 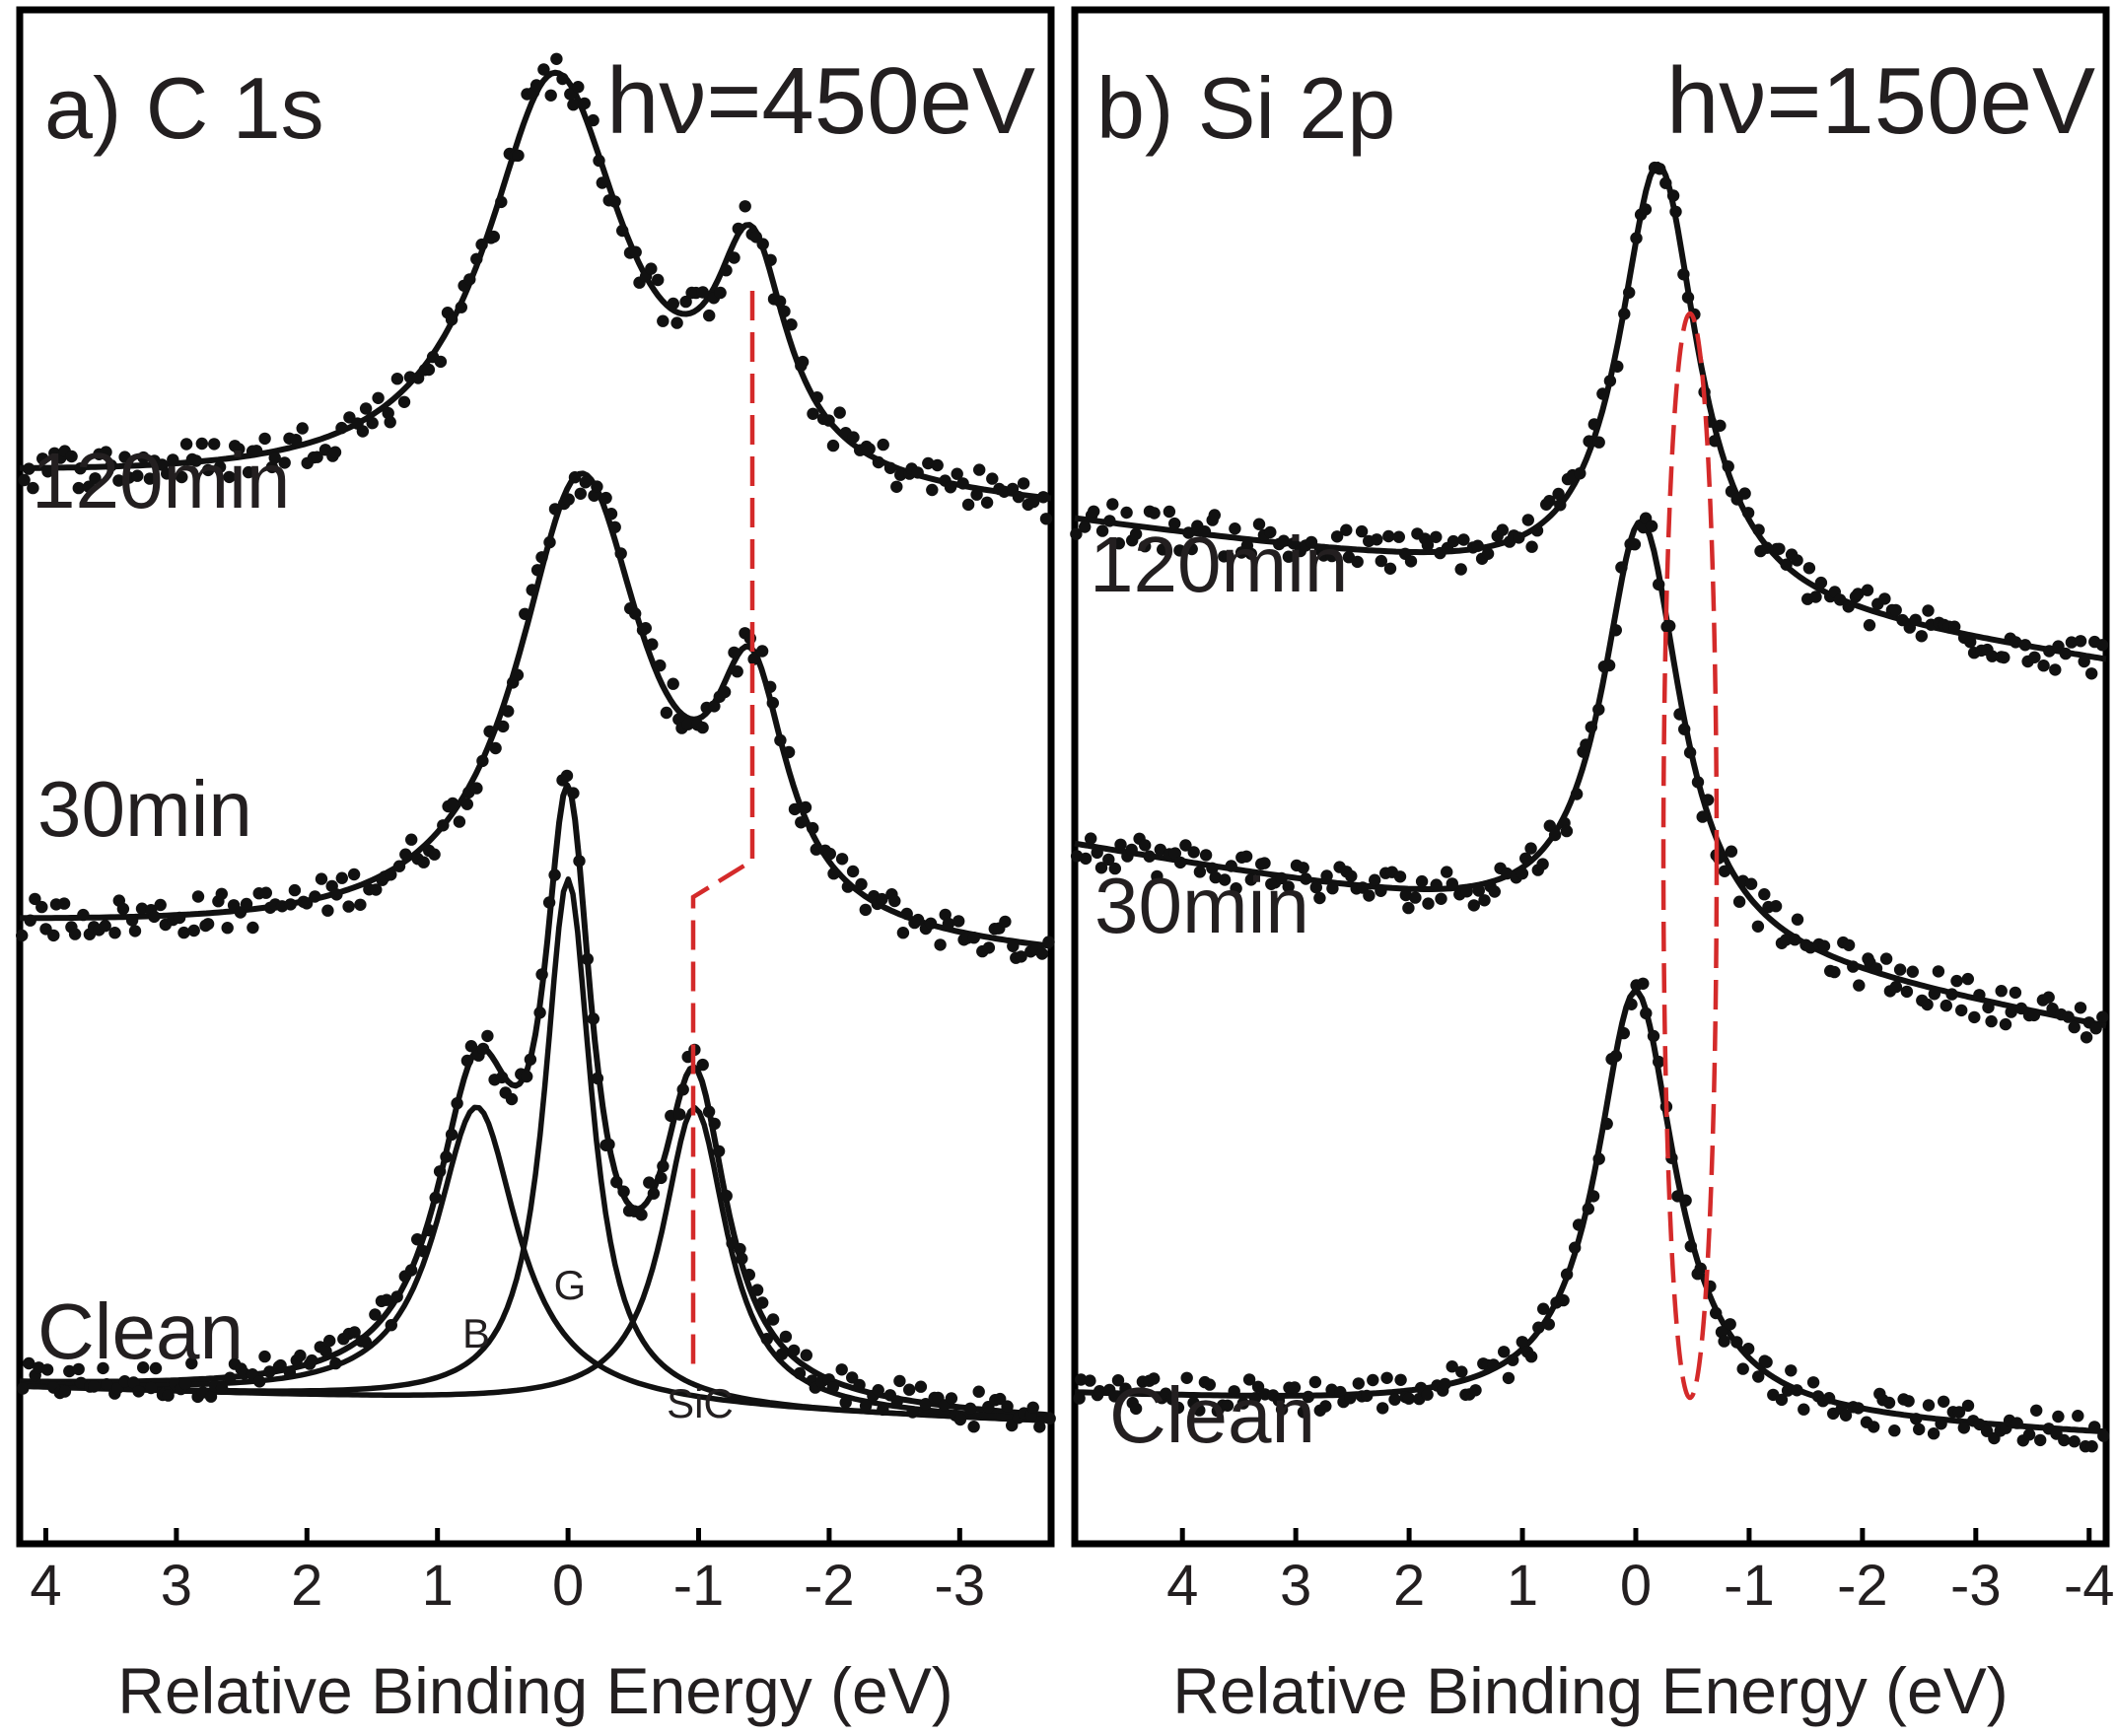 I want to click on x-tick-label: 3, so click(x=1296, y=1586).